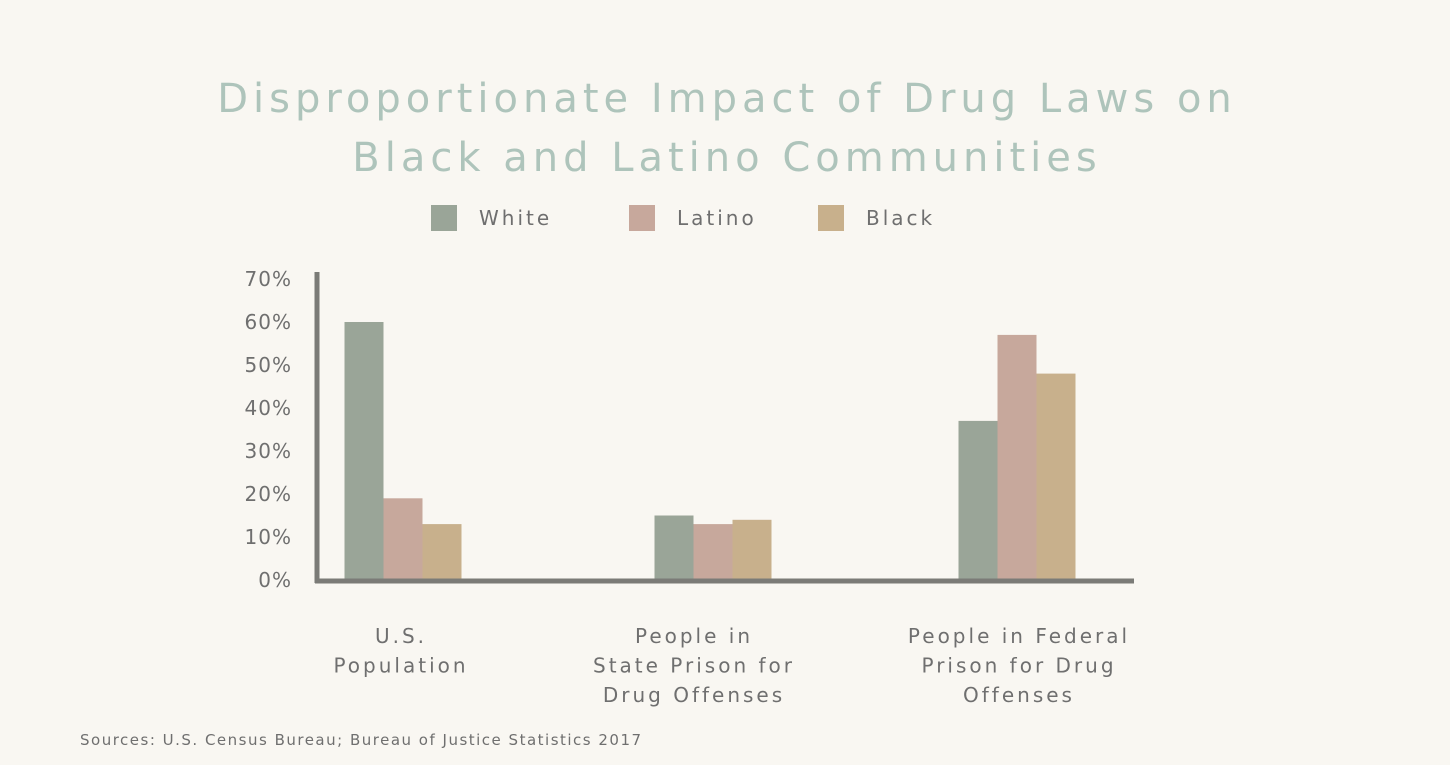  What do you see at coordinates (268, 451) in the screenshot?
I see `y-tick-label: 30%` at bounding box center [268, 451].